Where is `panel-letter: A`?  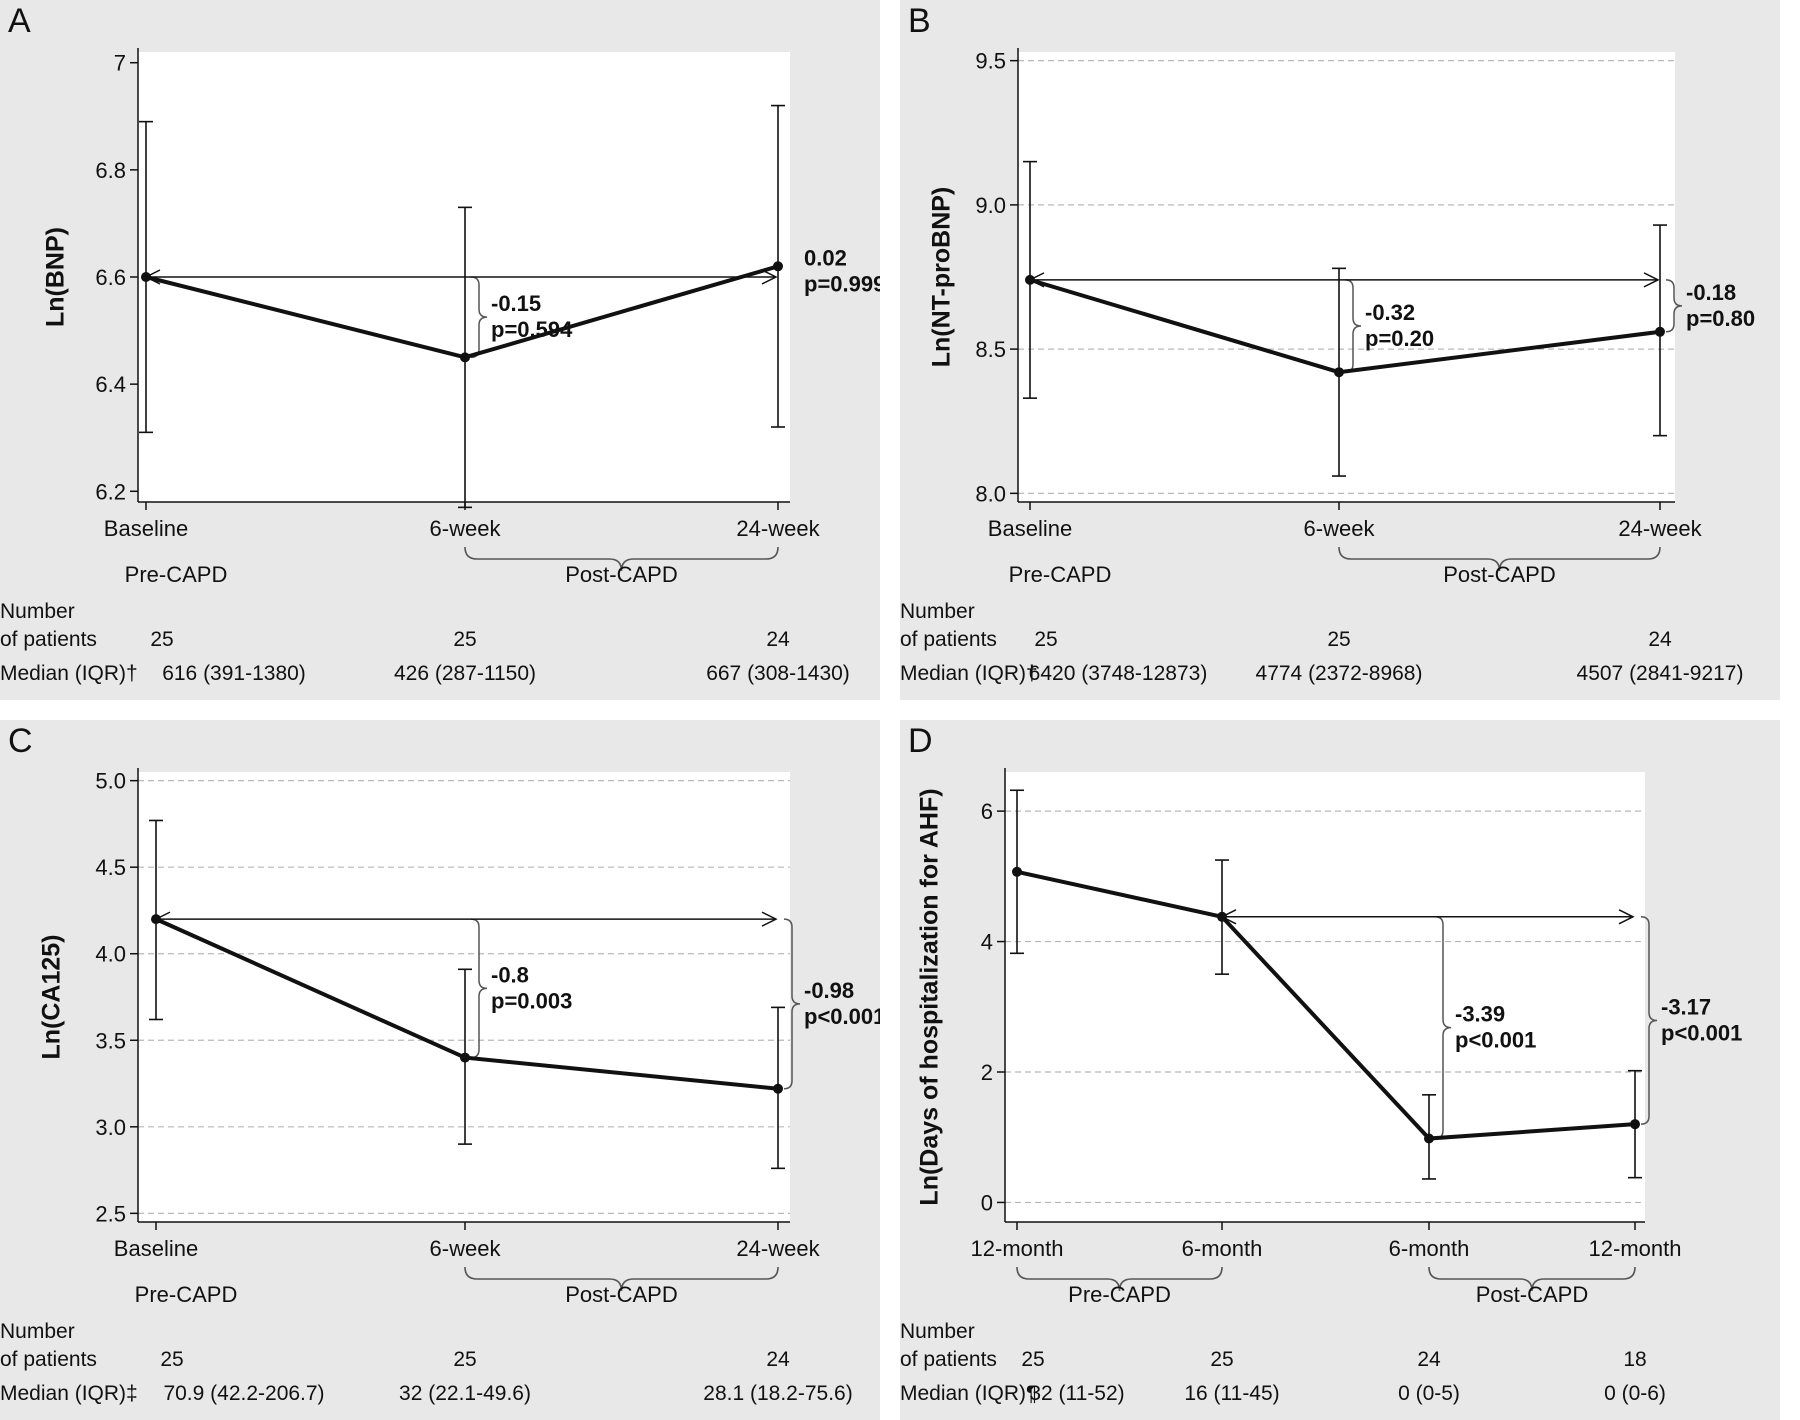
panel-letter: A is located at coordinates (19, 21).